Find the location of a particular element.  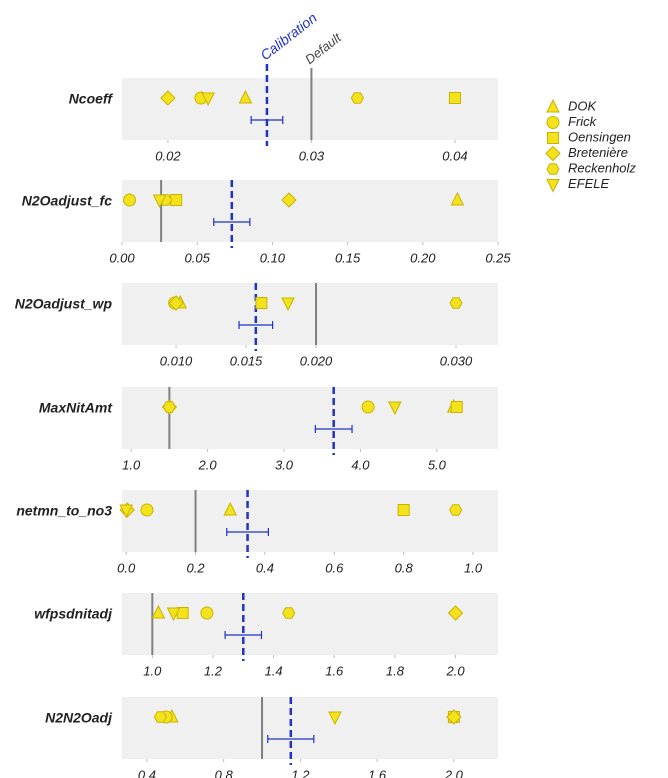

panel-title: MaxNitAmt is located at coordinates (76, 408).